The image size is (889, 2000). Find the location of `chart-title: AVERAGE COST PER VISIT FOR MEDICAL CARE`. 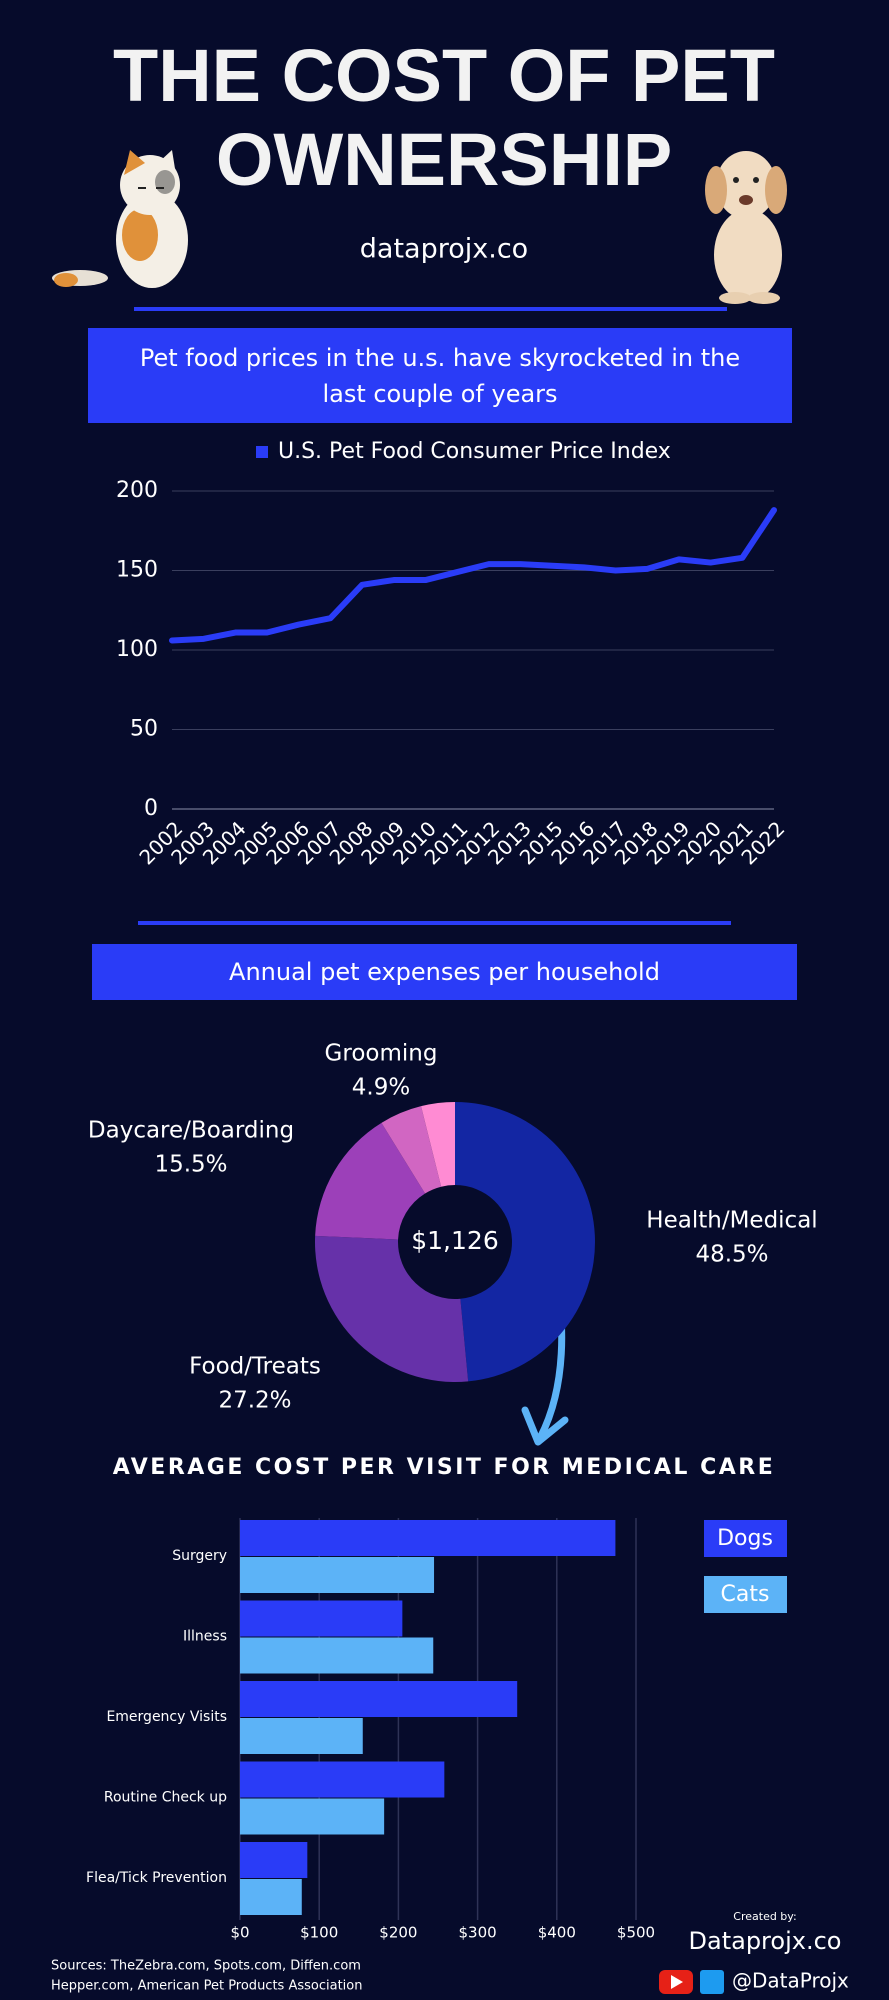

chart-title: AVERAGE COST PER VISIT FOR MEDICAL CARE is located at coordinates (444, 1467).